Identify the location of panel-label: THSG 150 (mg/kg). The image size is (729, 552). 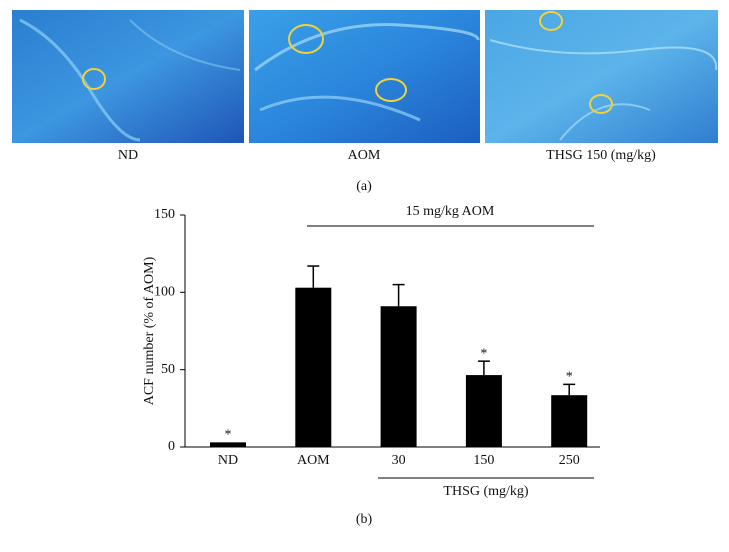
(601, 155).